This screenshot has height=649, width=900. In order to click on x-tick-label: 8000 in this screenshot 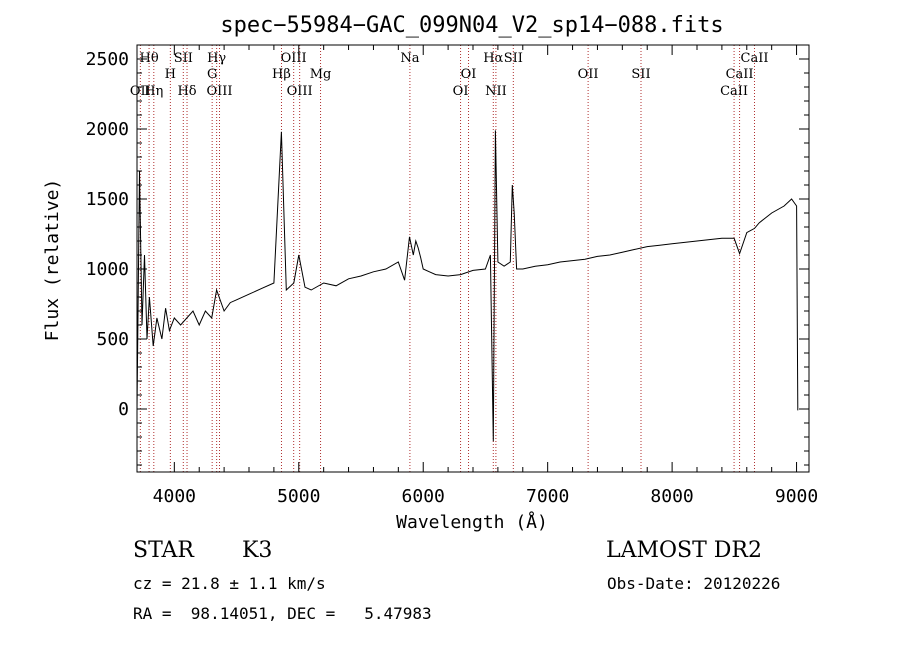, I will do `click(671, 496)`.